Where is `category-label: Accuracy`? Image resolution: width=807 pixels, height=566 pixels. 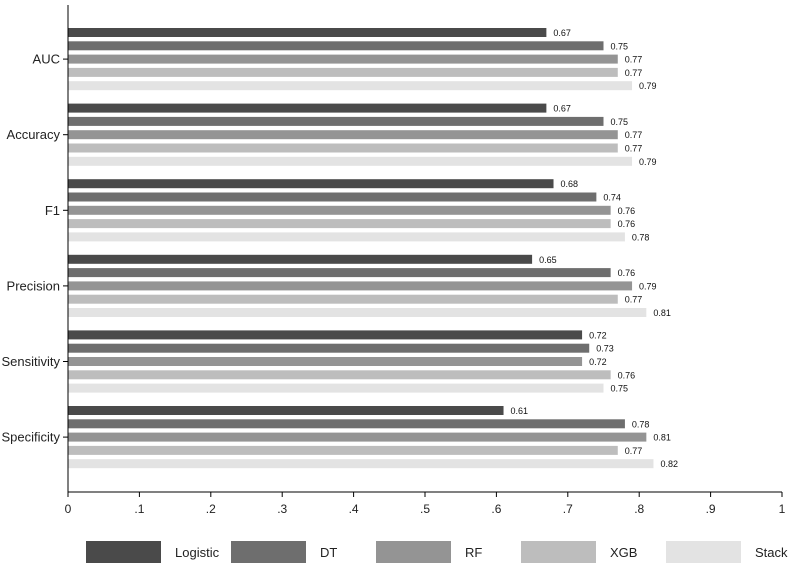
category-label: Accuracy is located at coordinates (34, 134).